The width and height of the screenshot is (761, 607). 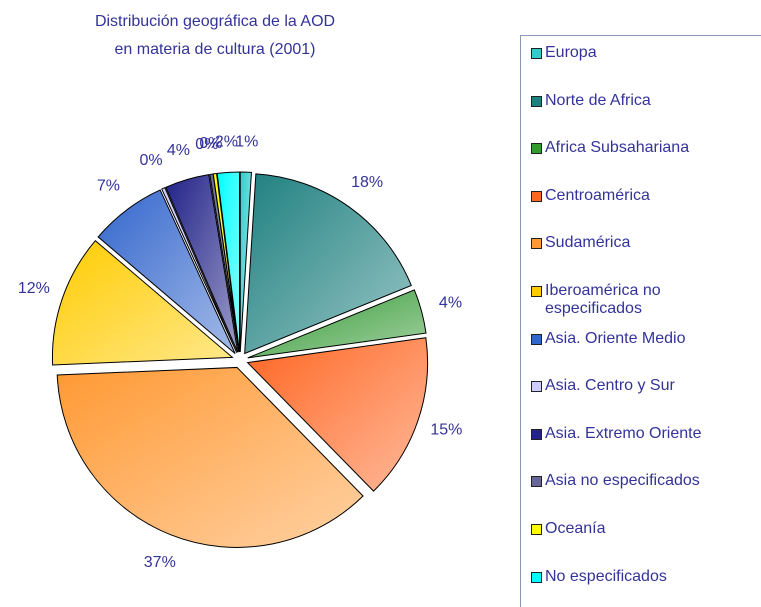 What do you see at coordinates (603, 299) in the screenshot?
I see `legend-label: Iberoamérica no especificados` at bounding box center [603, 299].